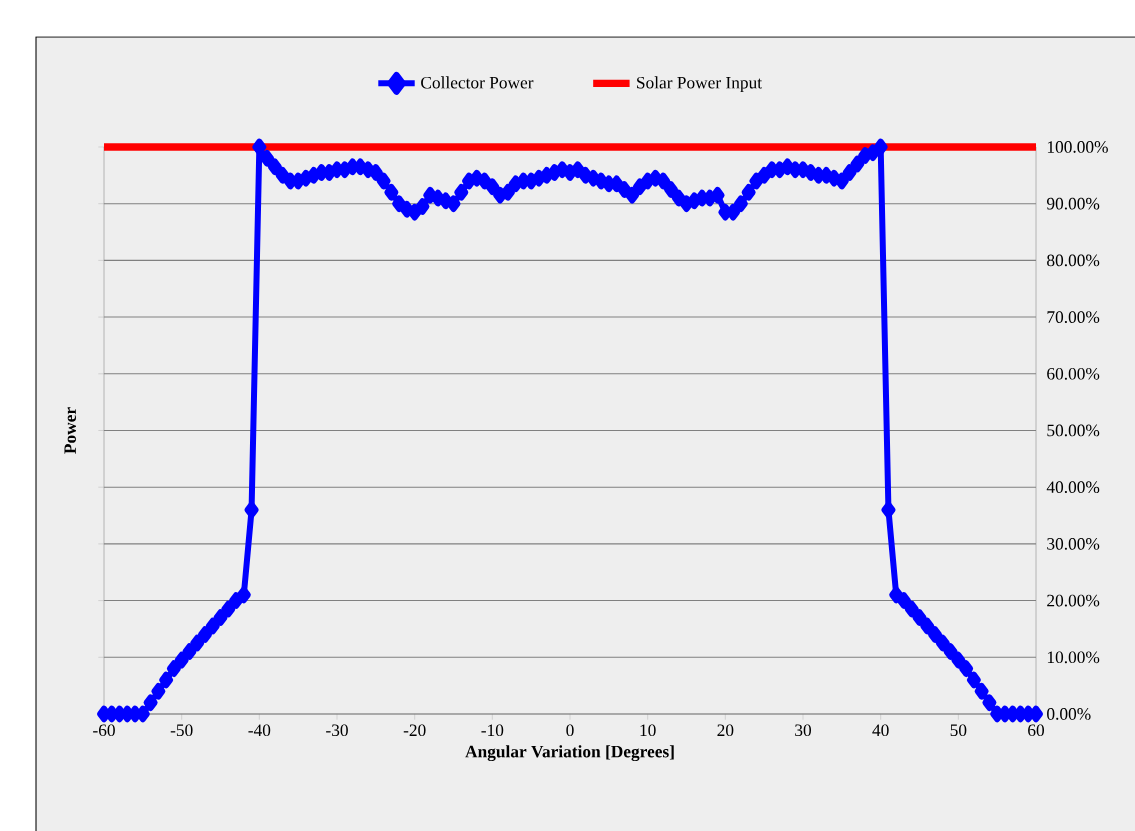  Describe the element at coordinates (880, 730) in the screenshot. I see `x-tick-label: 40` at that location.